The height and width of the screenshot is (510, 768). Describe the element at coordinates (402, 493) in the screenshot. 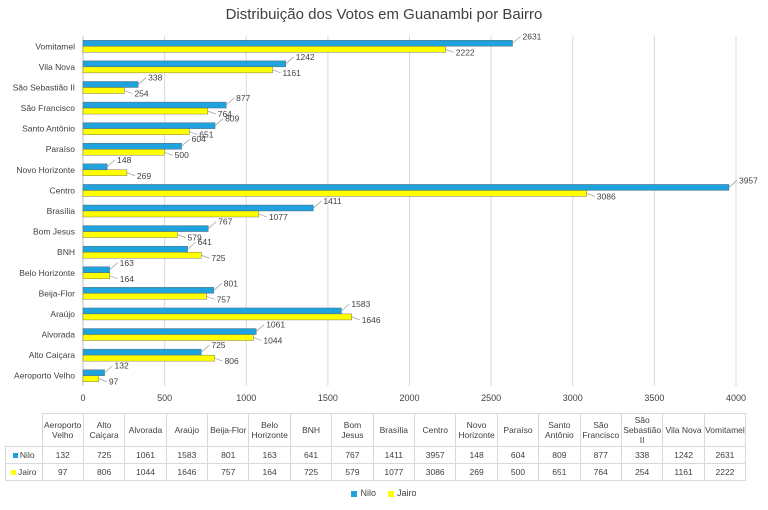

I see `legend-item-jairo: Jairo` at that location.